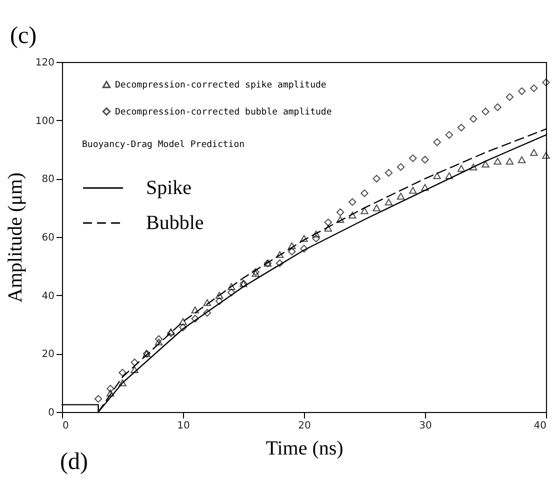  I want to click on y-tick-label: 60, so click(48, 238).